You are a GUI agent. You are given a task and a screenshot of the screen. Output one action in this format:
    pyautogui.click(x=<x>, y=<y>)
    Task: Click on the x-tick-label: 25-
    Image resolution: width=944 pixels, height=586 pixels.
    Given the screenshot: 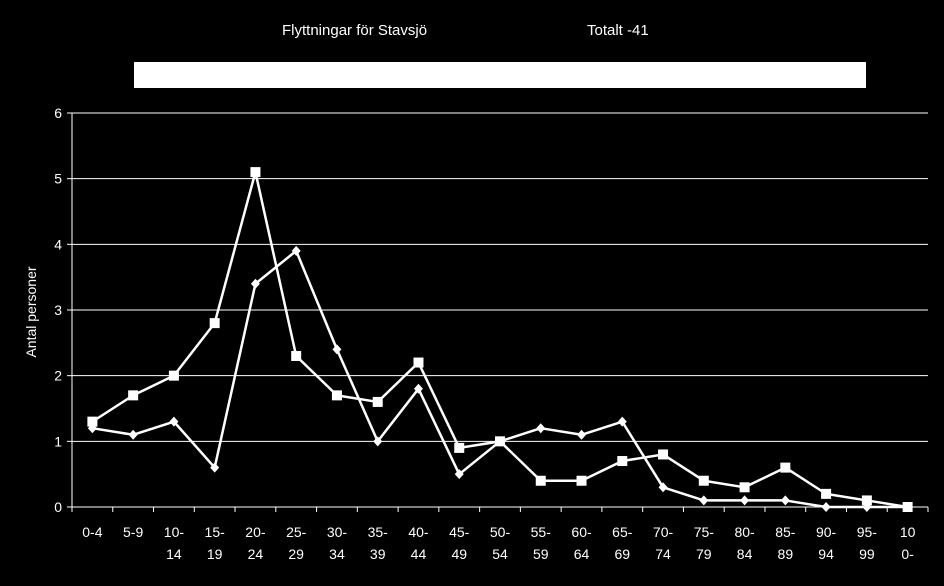 What is the action you would take?
    pyautogui.click(x=296, y=532)
    